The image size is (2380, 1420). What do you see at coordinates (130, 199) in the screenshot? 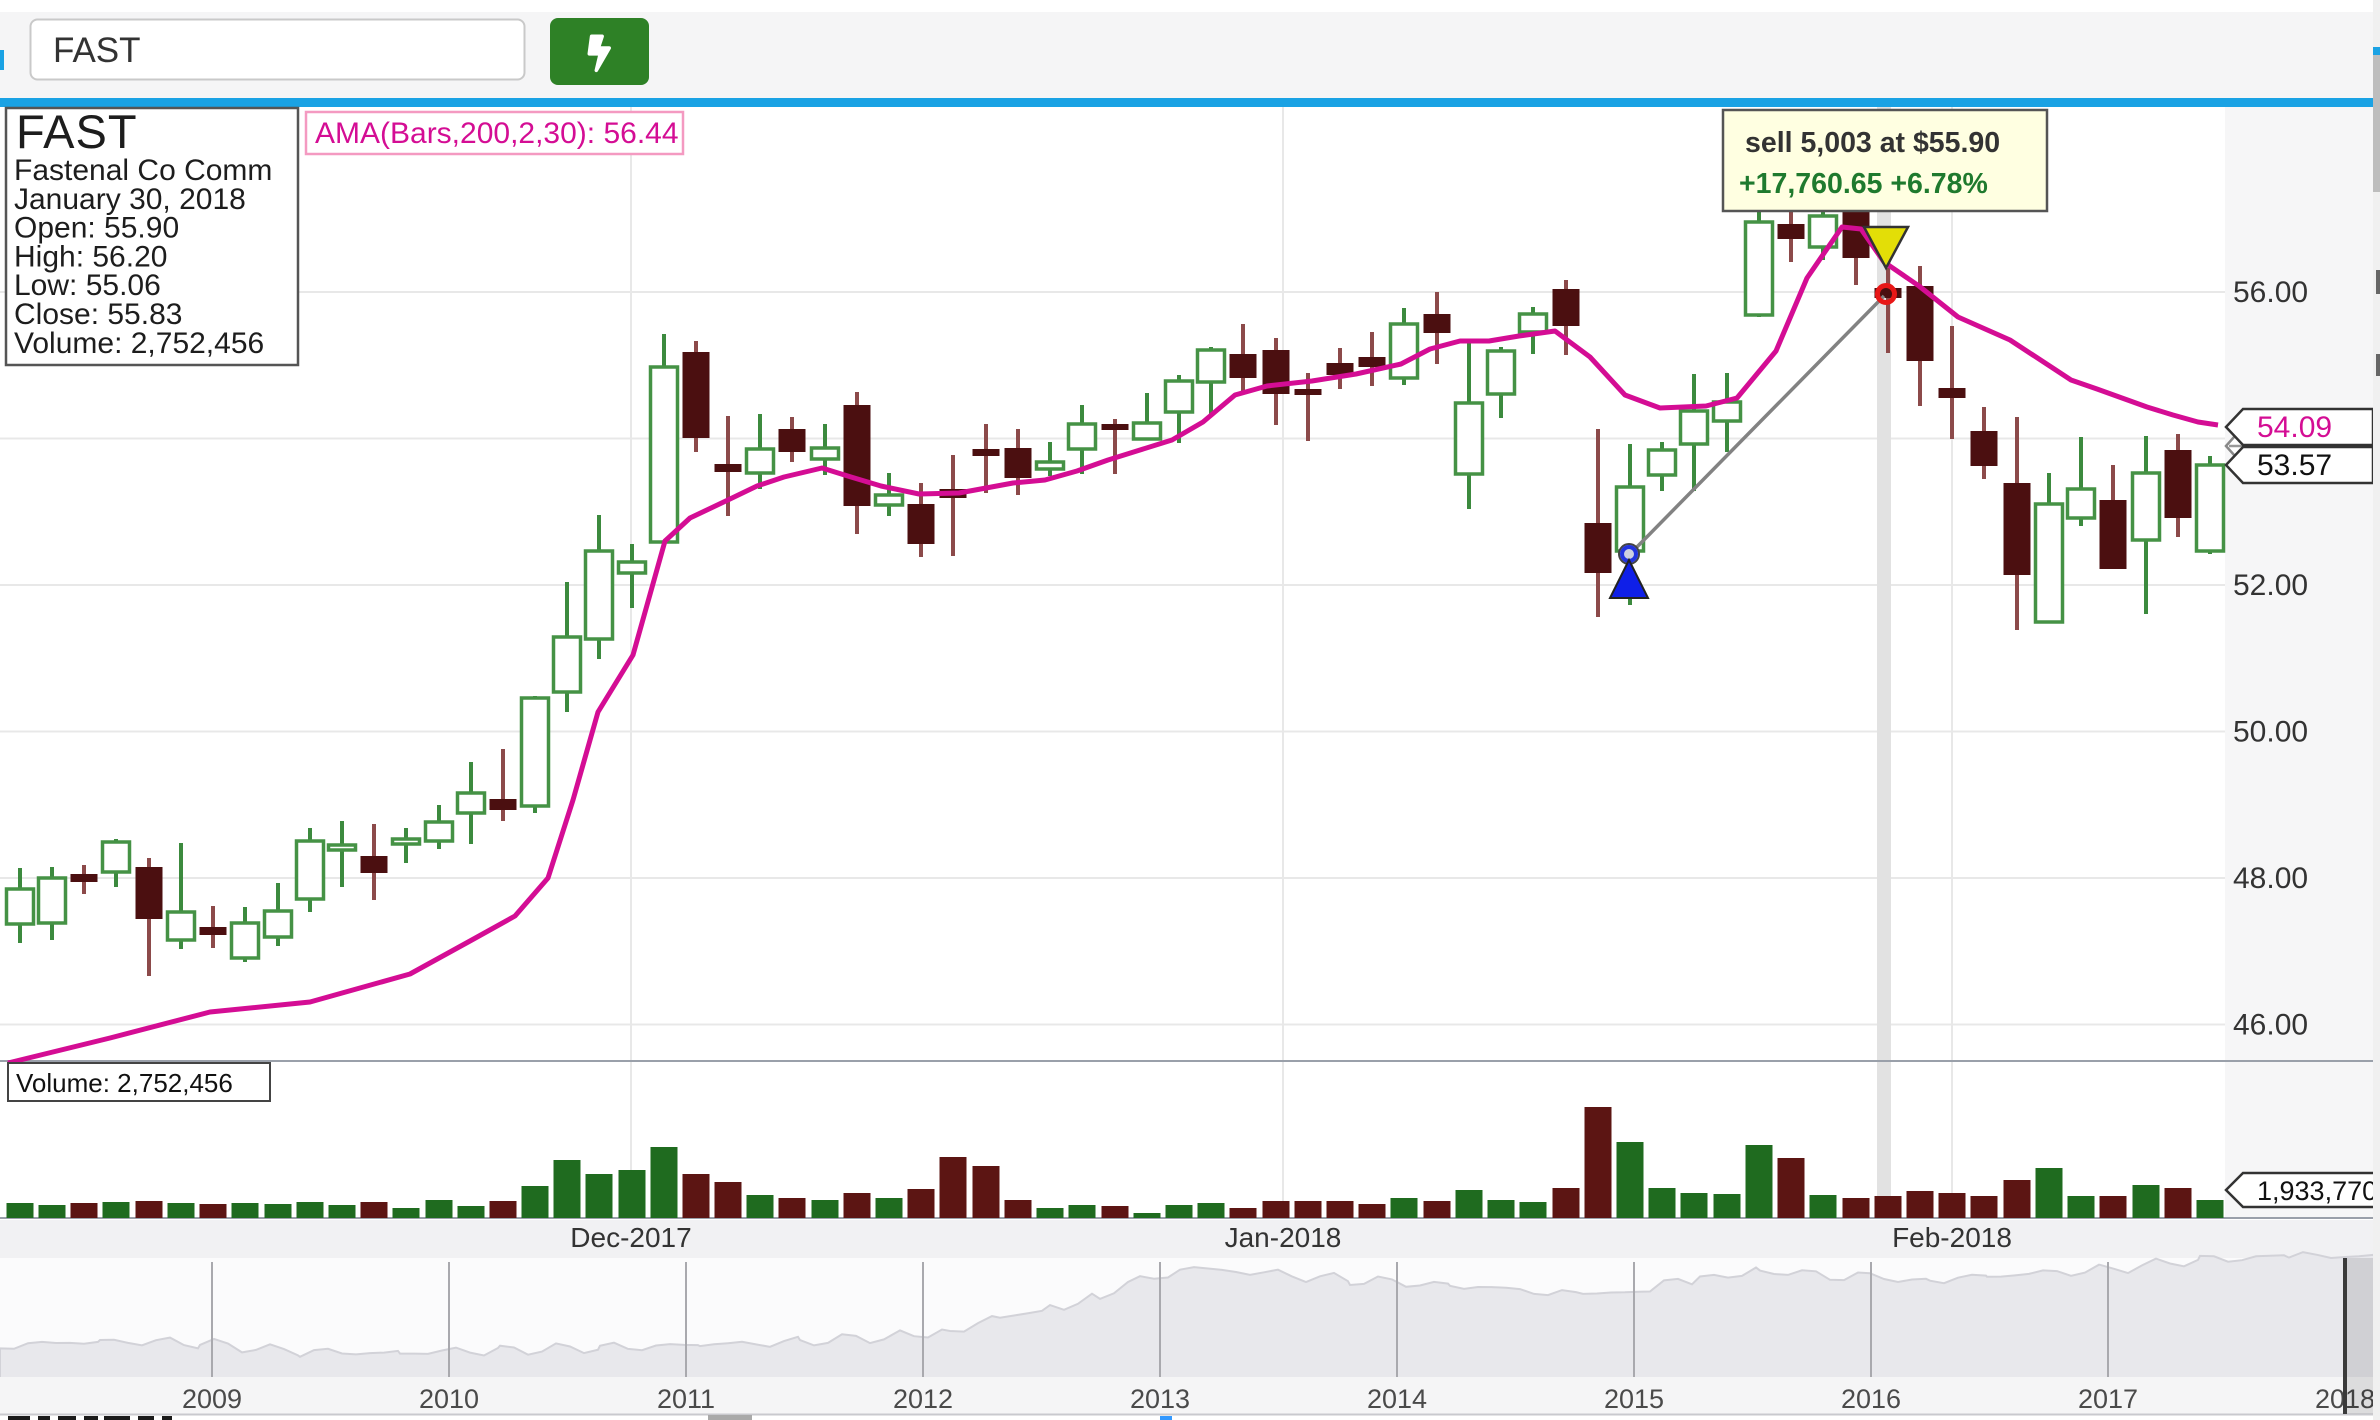
I see `svg-text: January 30, 2018` at bounding box center [130, 199].